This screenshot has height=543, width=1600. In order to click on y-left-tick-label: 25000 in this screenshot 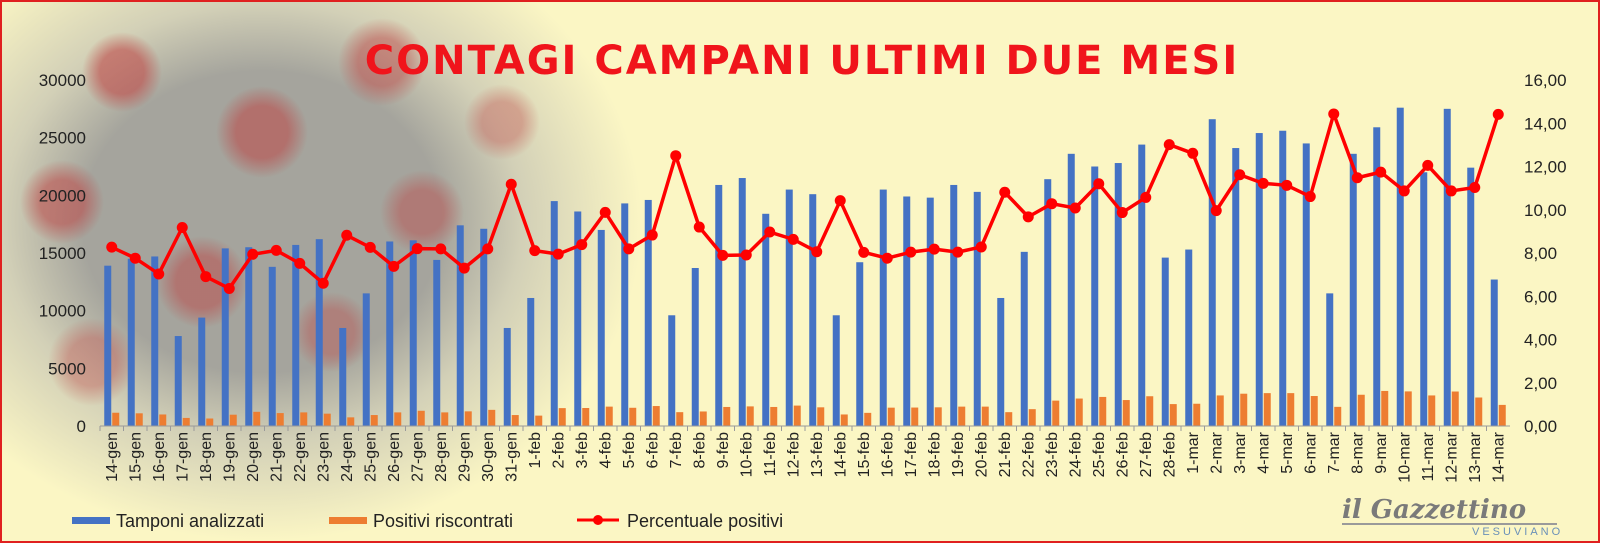, I will do `click(62, 138)`.